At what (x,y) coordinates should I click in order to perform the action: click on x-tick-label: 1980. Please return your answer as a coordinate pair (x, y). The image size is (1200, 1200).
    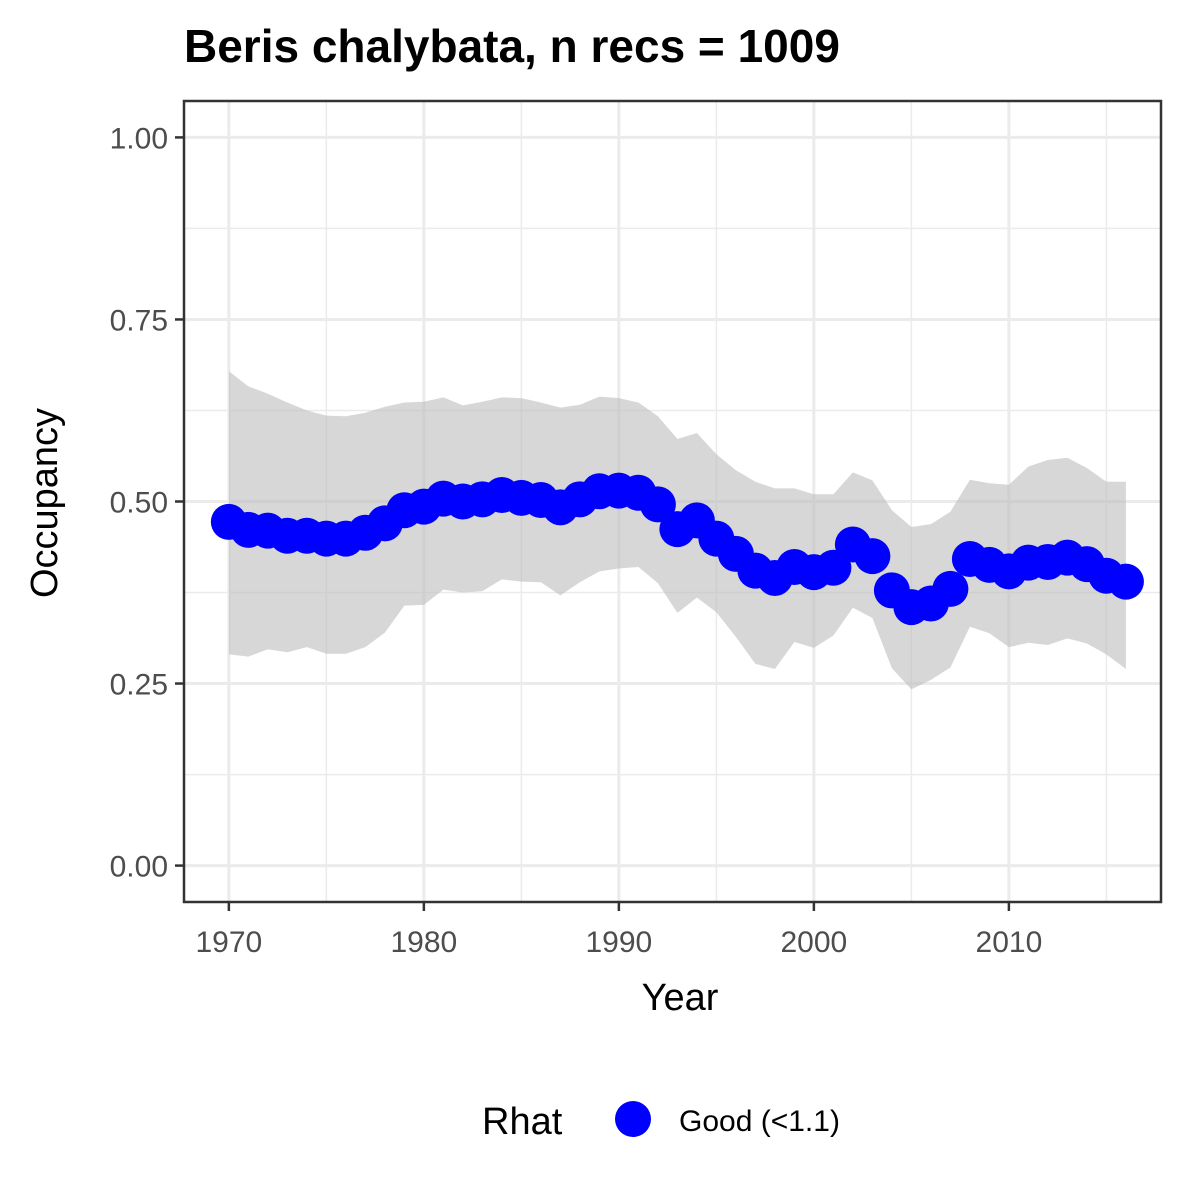
    Looking at the image, I should click on (423, 942).